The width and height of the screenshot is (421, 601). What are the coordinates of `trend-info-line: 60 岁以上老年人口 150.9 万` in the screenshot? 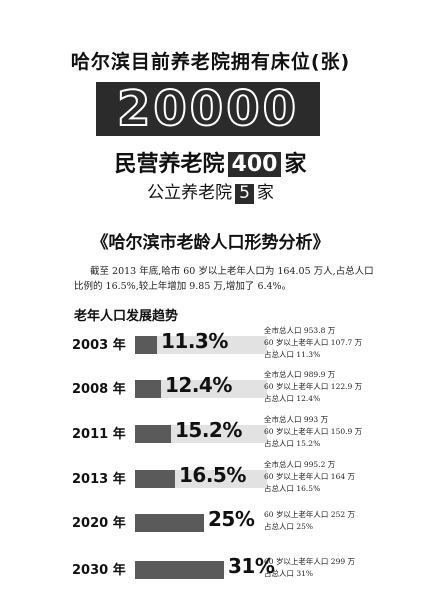 It's located at (313, 431).